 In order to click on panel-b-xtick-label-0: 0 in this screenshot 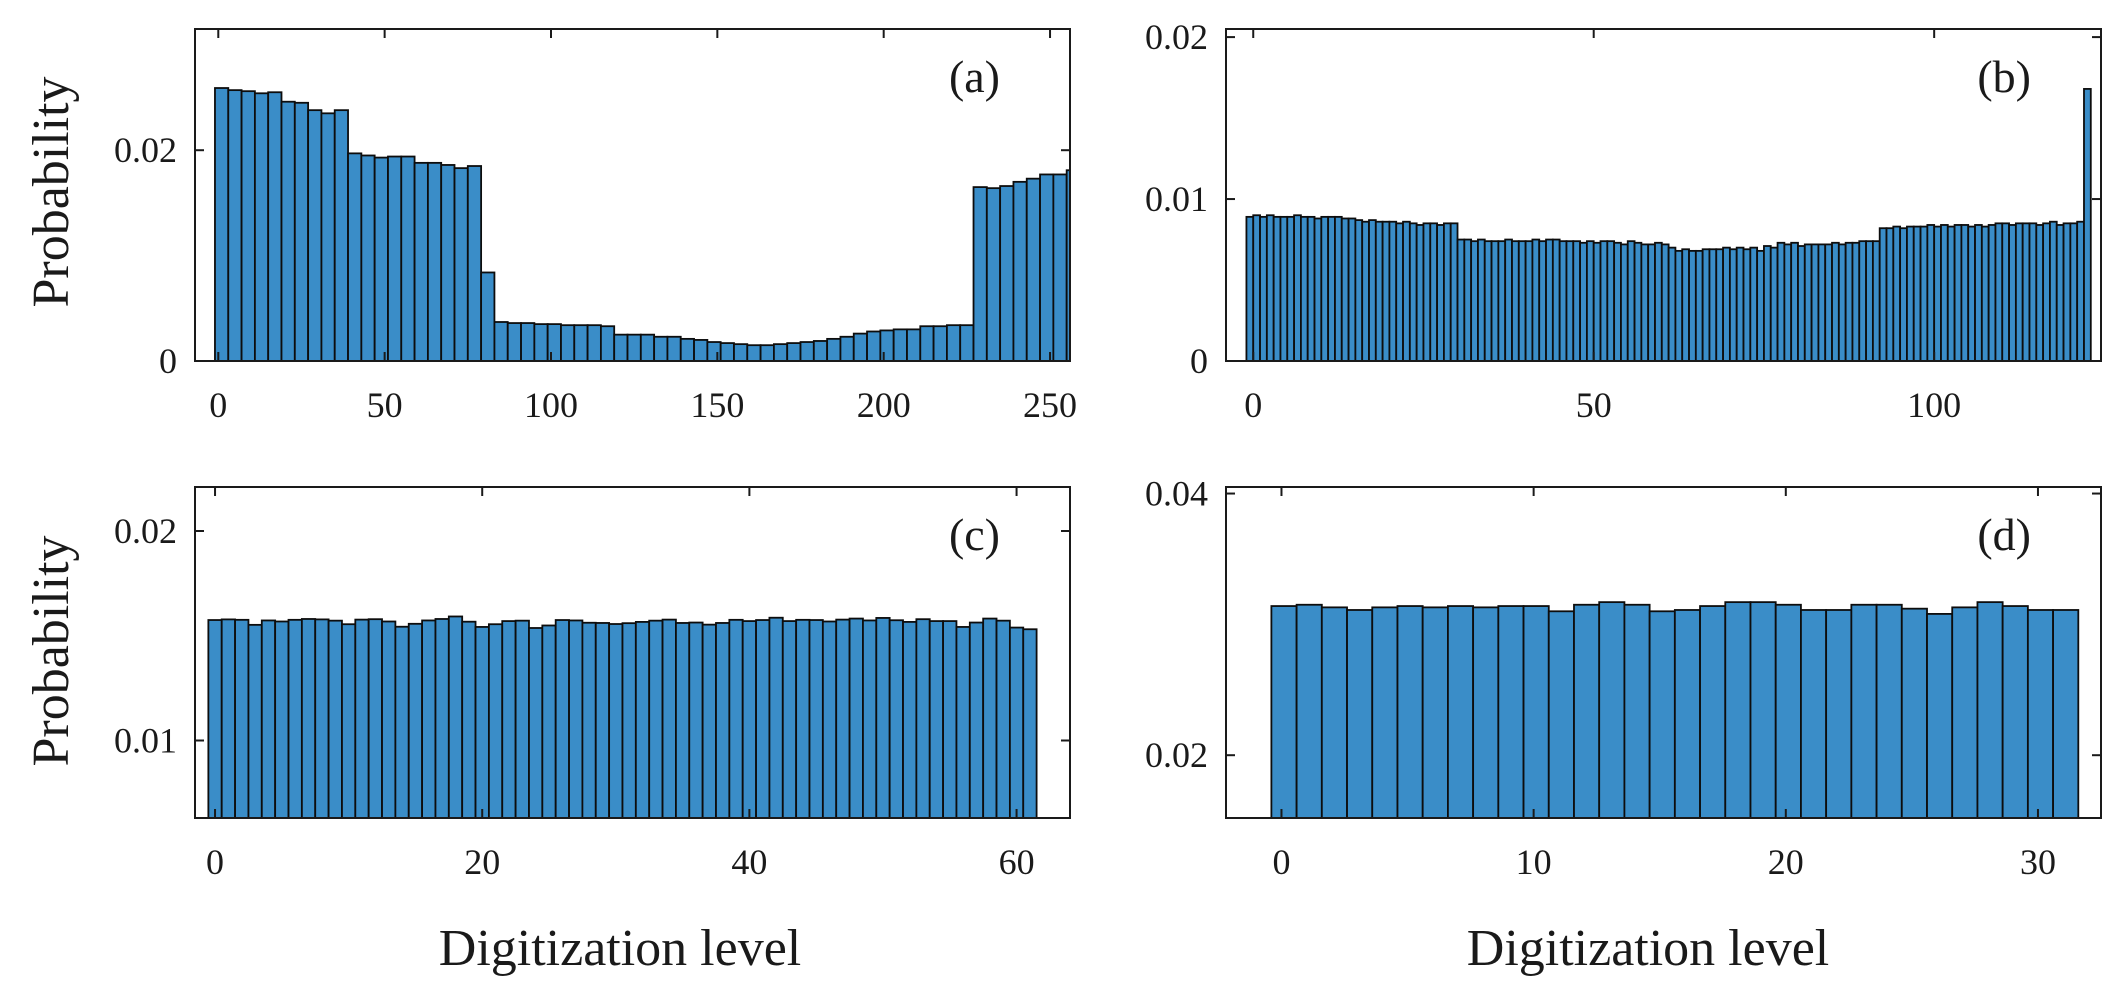, I will do `click(1253, 405)`.